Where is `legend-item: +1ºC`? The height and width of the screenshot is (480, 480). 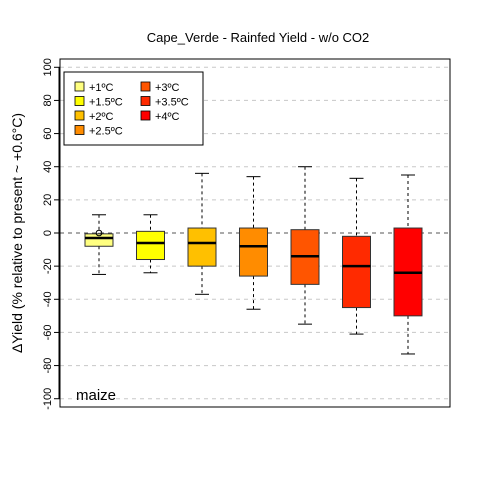 legend-item: +1ºC is located at coordinates (94, 87).